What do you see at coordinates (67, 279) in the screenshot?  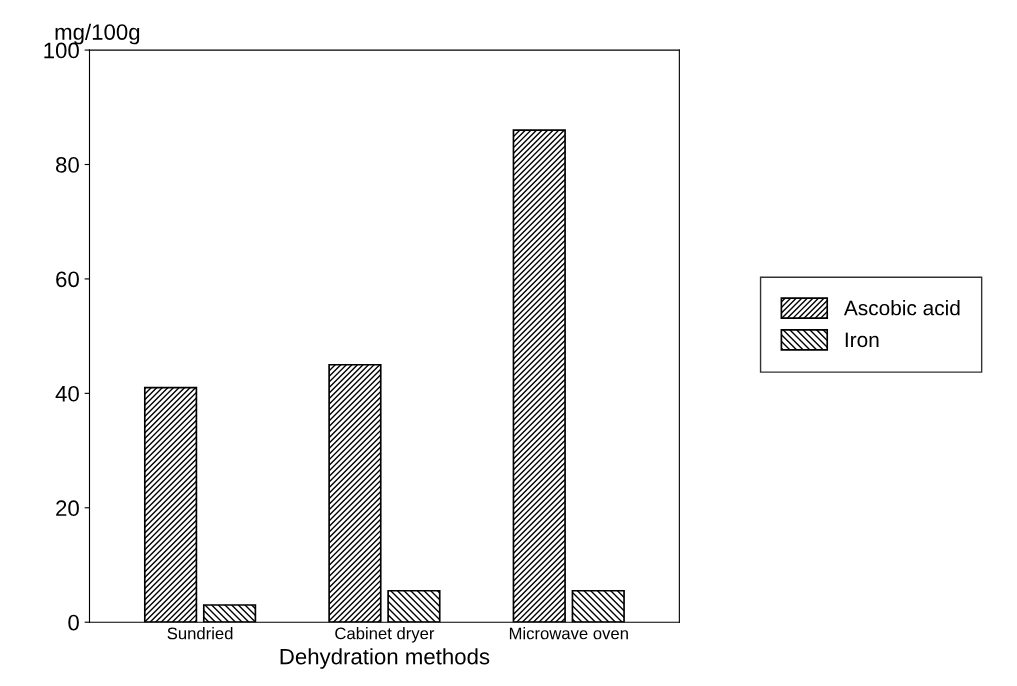 I see `y-tick-label: 60` at bounding box center [67, 279].